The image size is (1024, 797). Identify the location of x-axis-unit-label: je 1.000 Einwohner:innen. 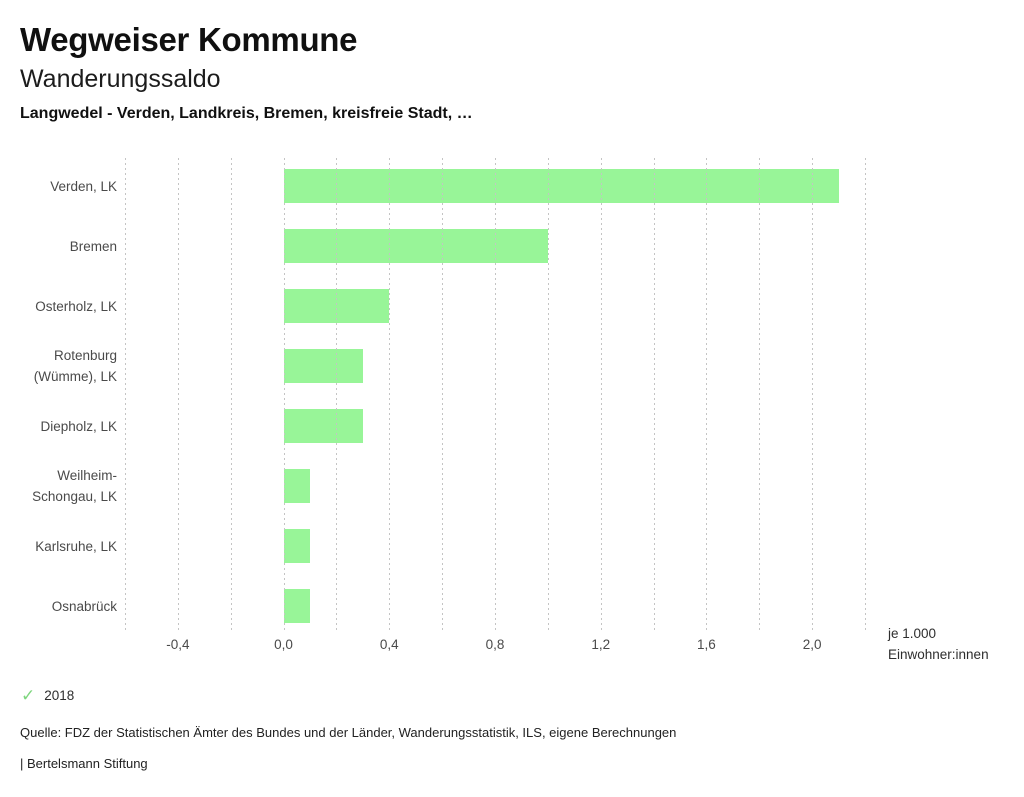
(938, 644).